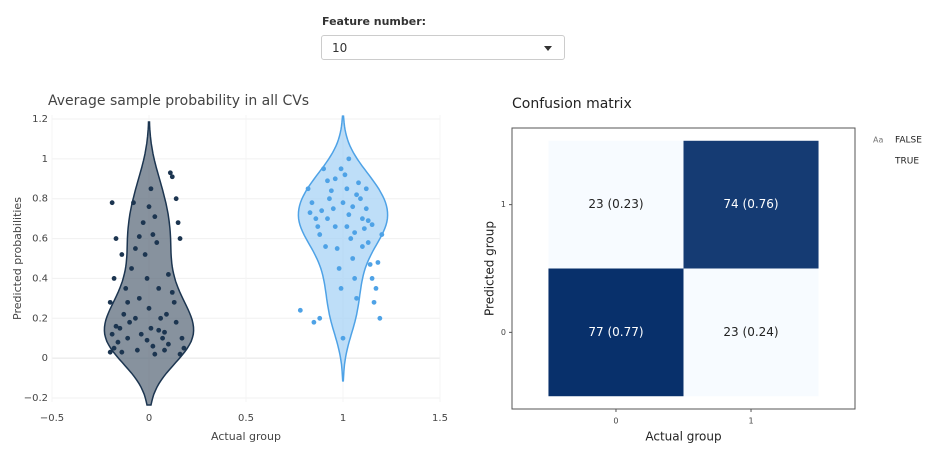  I want to click on violin, so click(343, 248).